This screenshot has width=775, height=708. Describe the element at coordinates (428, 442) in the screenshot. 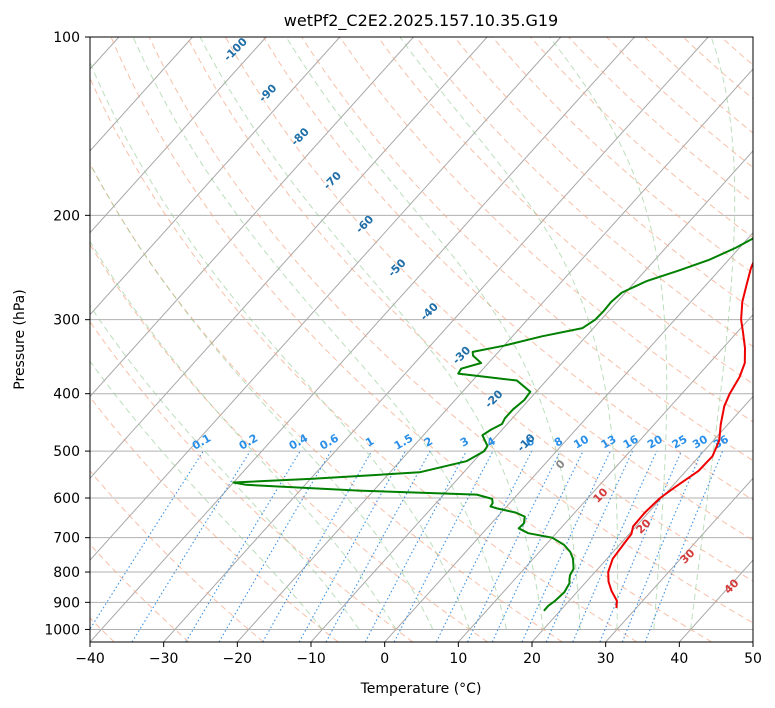

I see `mixing-ratio-label: 2` at that location.